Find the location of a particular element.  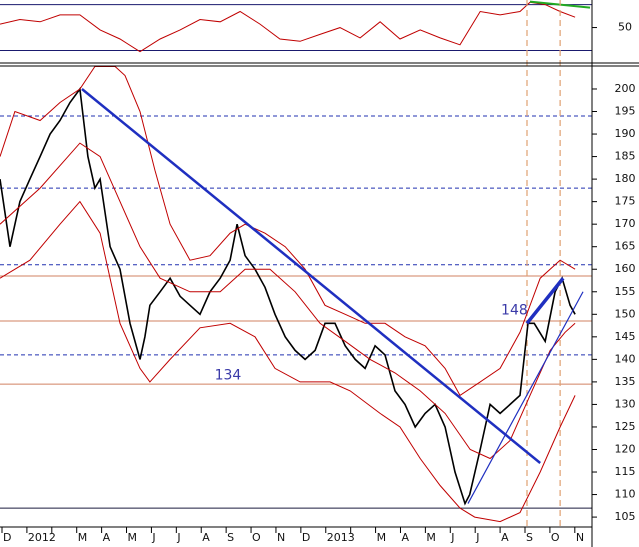

y-tick-label: 130 is located at coordinates (625, 403).